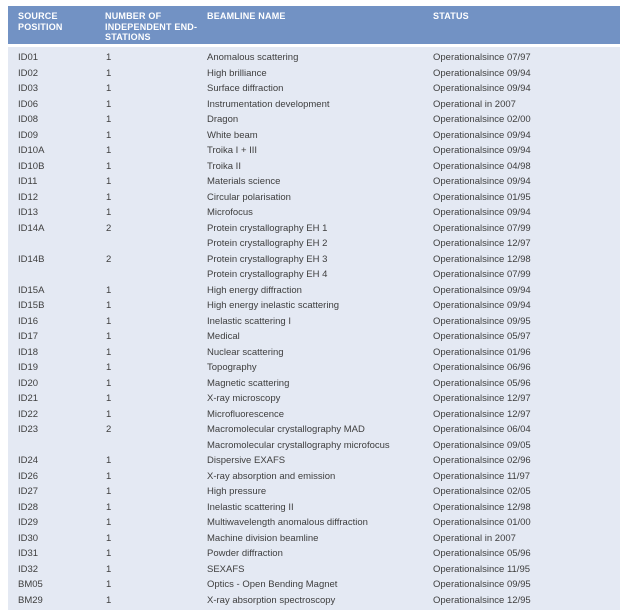 The width and height of the screenshot is (624, 614). I want to click on table-row: ID32 1 SEXAFS Operationalsince 11/95, so click(314, 570).